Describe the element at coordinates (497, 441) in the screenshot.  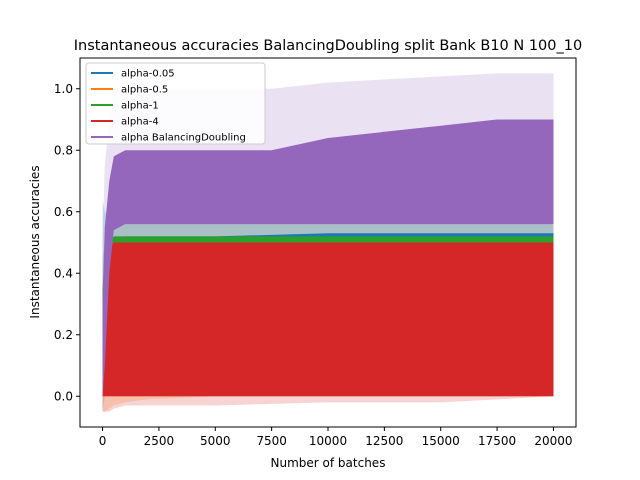
I see `x-tick-label: 17500` at that location.